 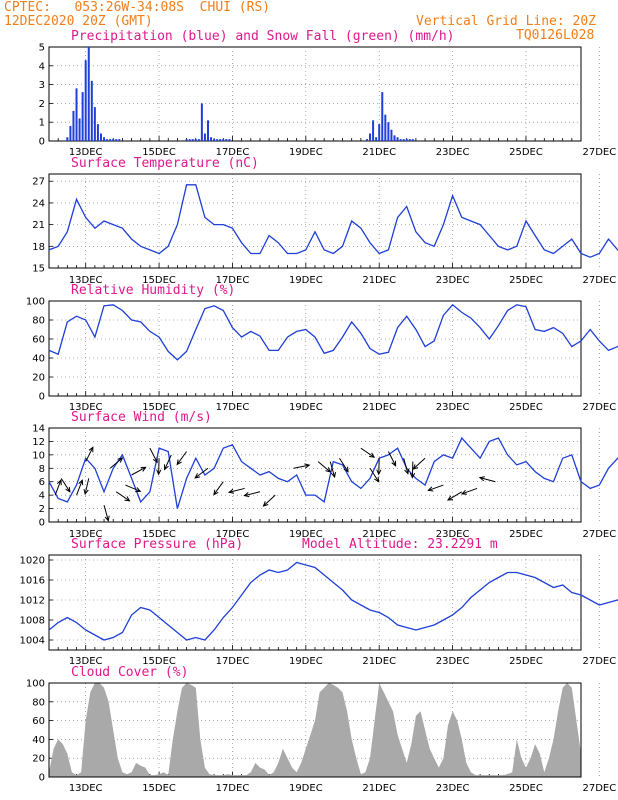 I want to click on y-tick-label: 8, so click(x=42, y=469).